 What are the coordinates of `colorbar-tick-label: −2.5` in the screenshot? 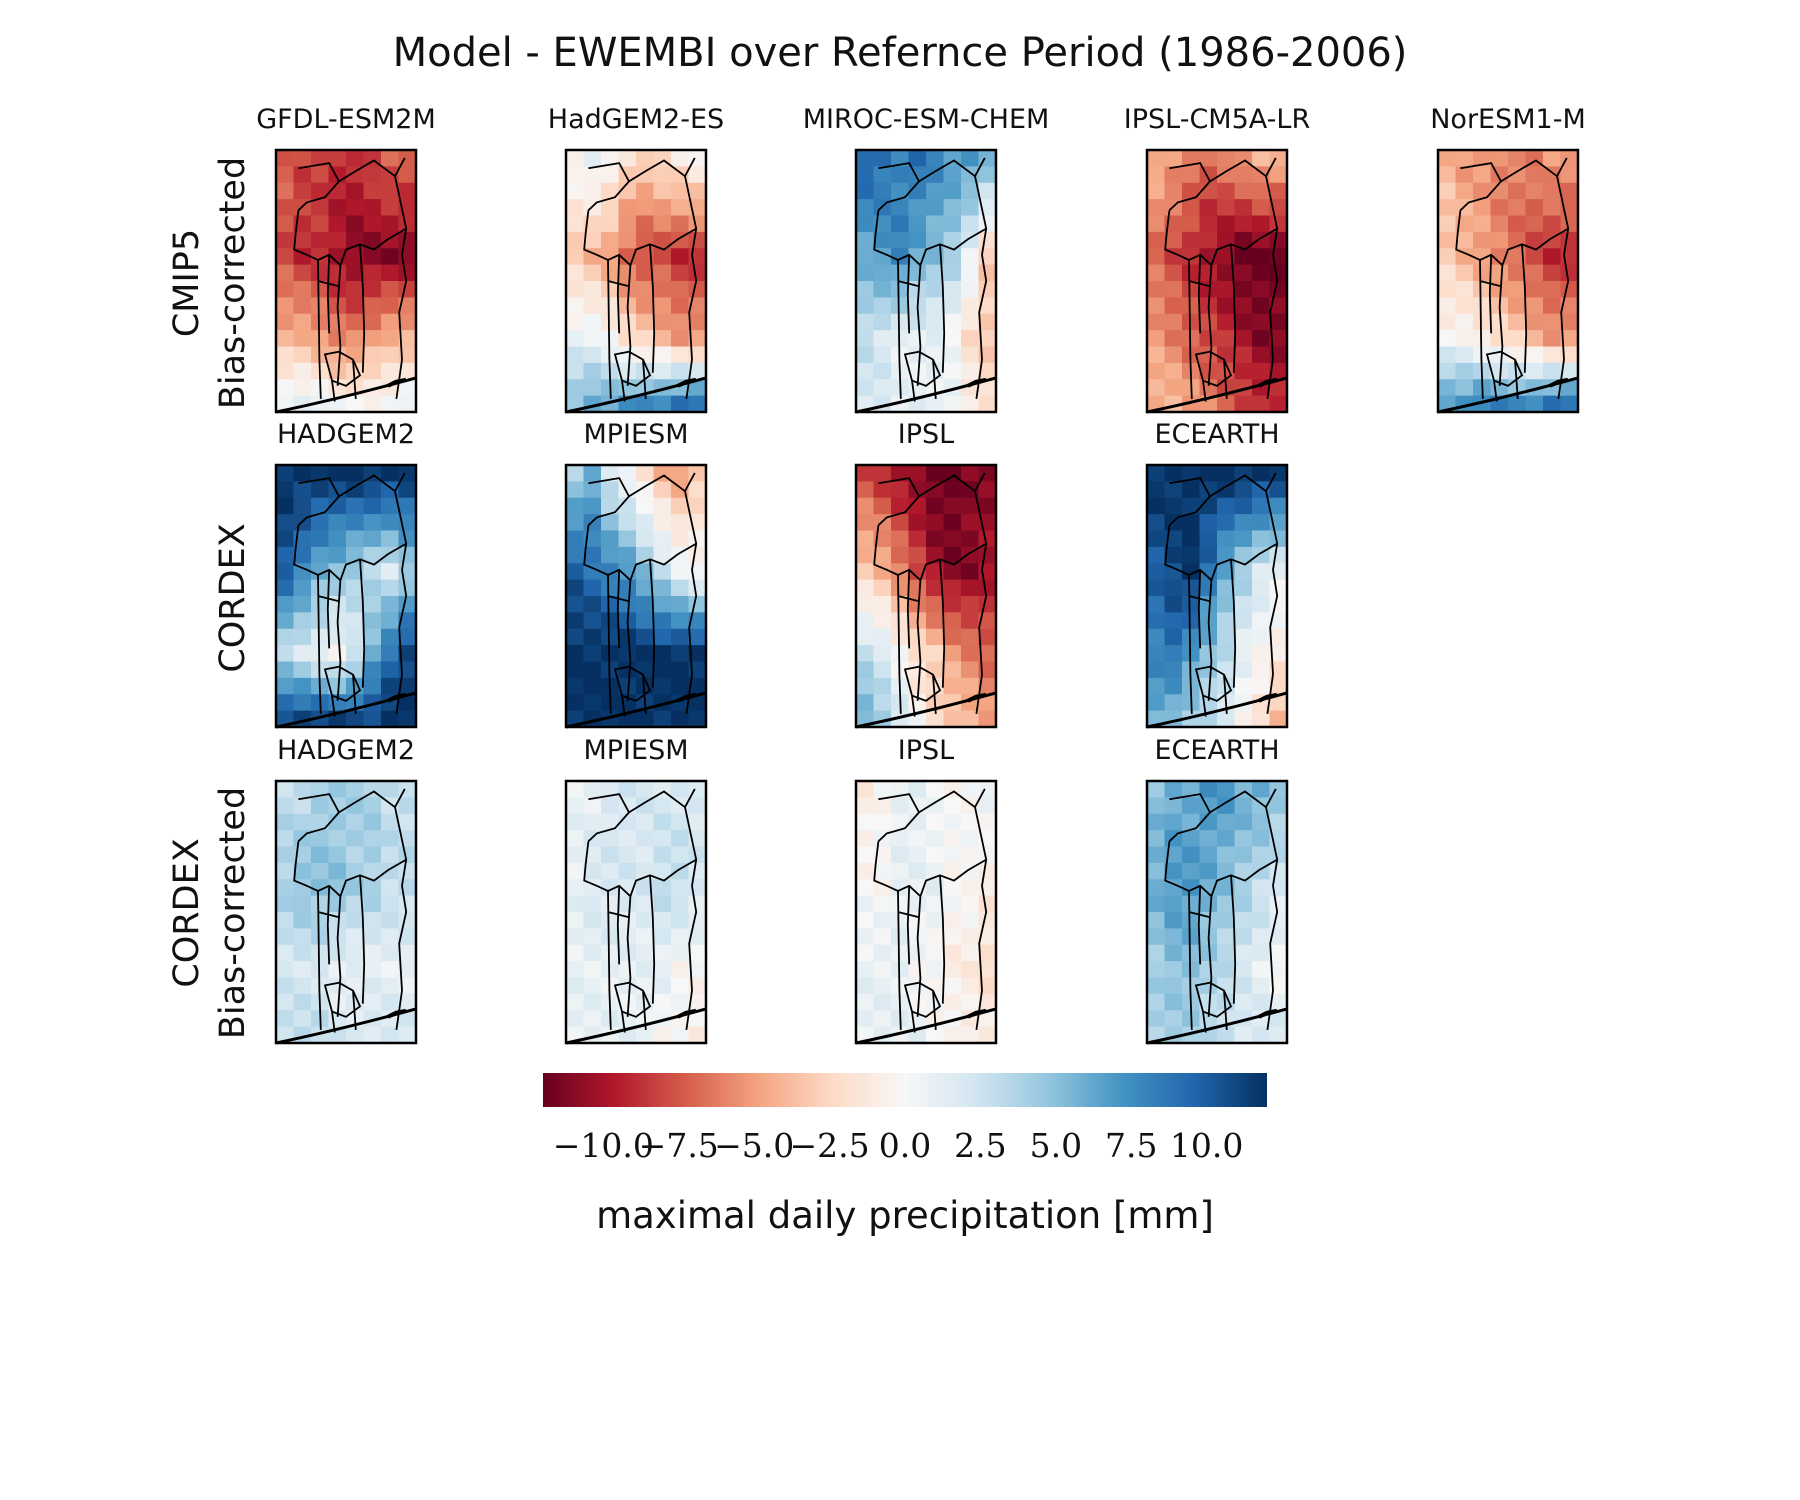 It's located at (830, 1145).